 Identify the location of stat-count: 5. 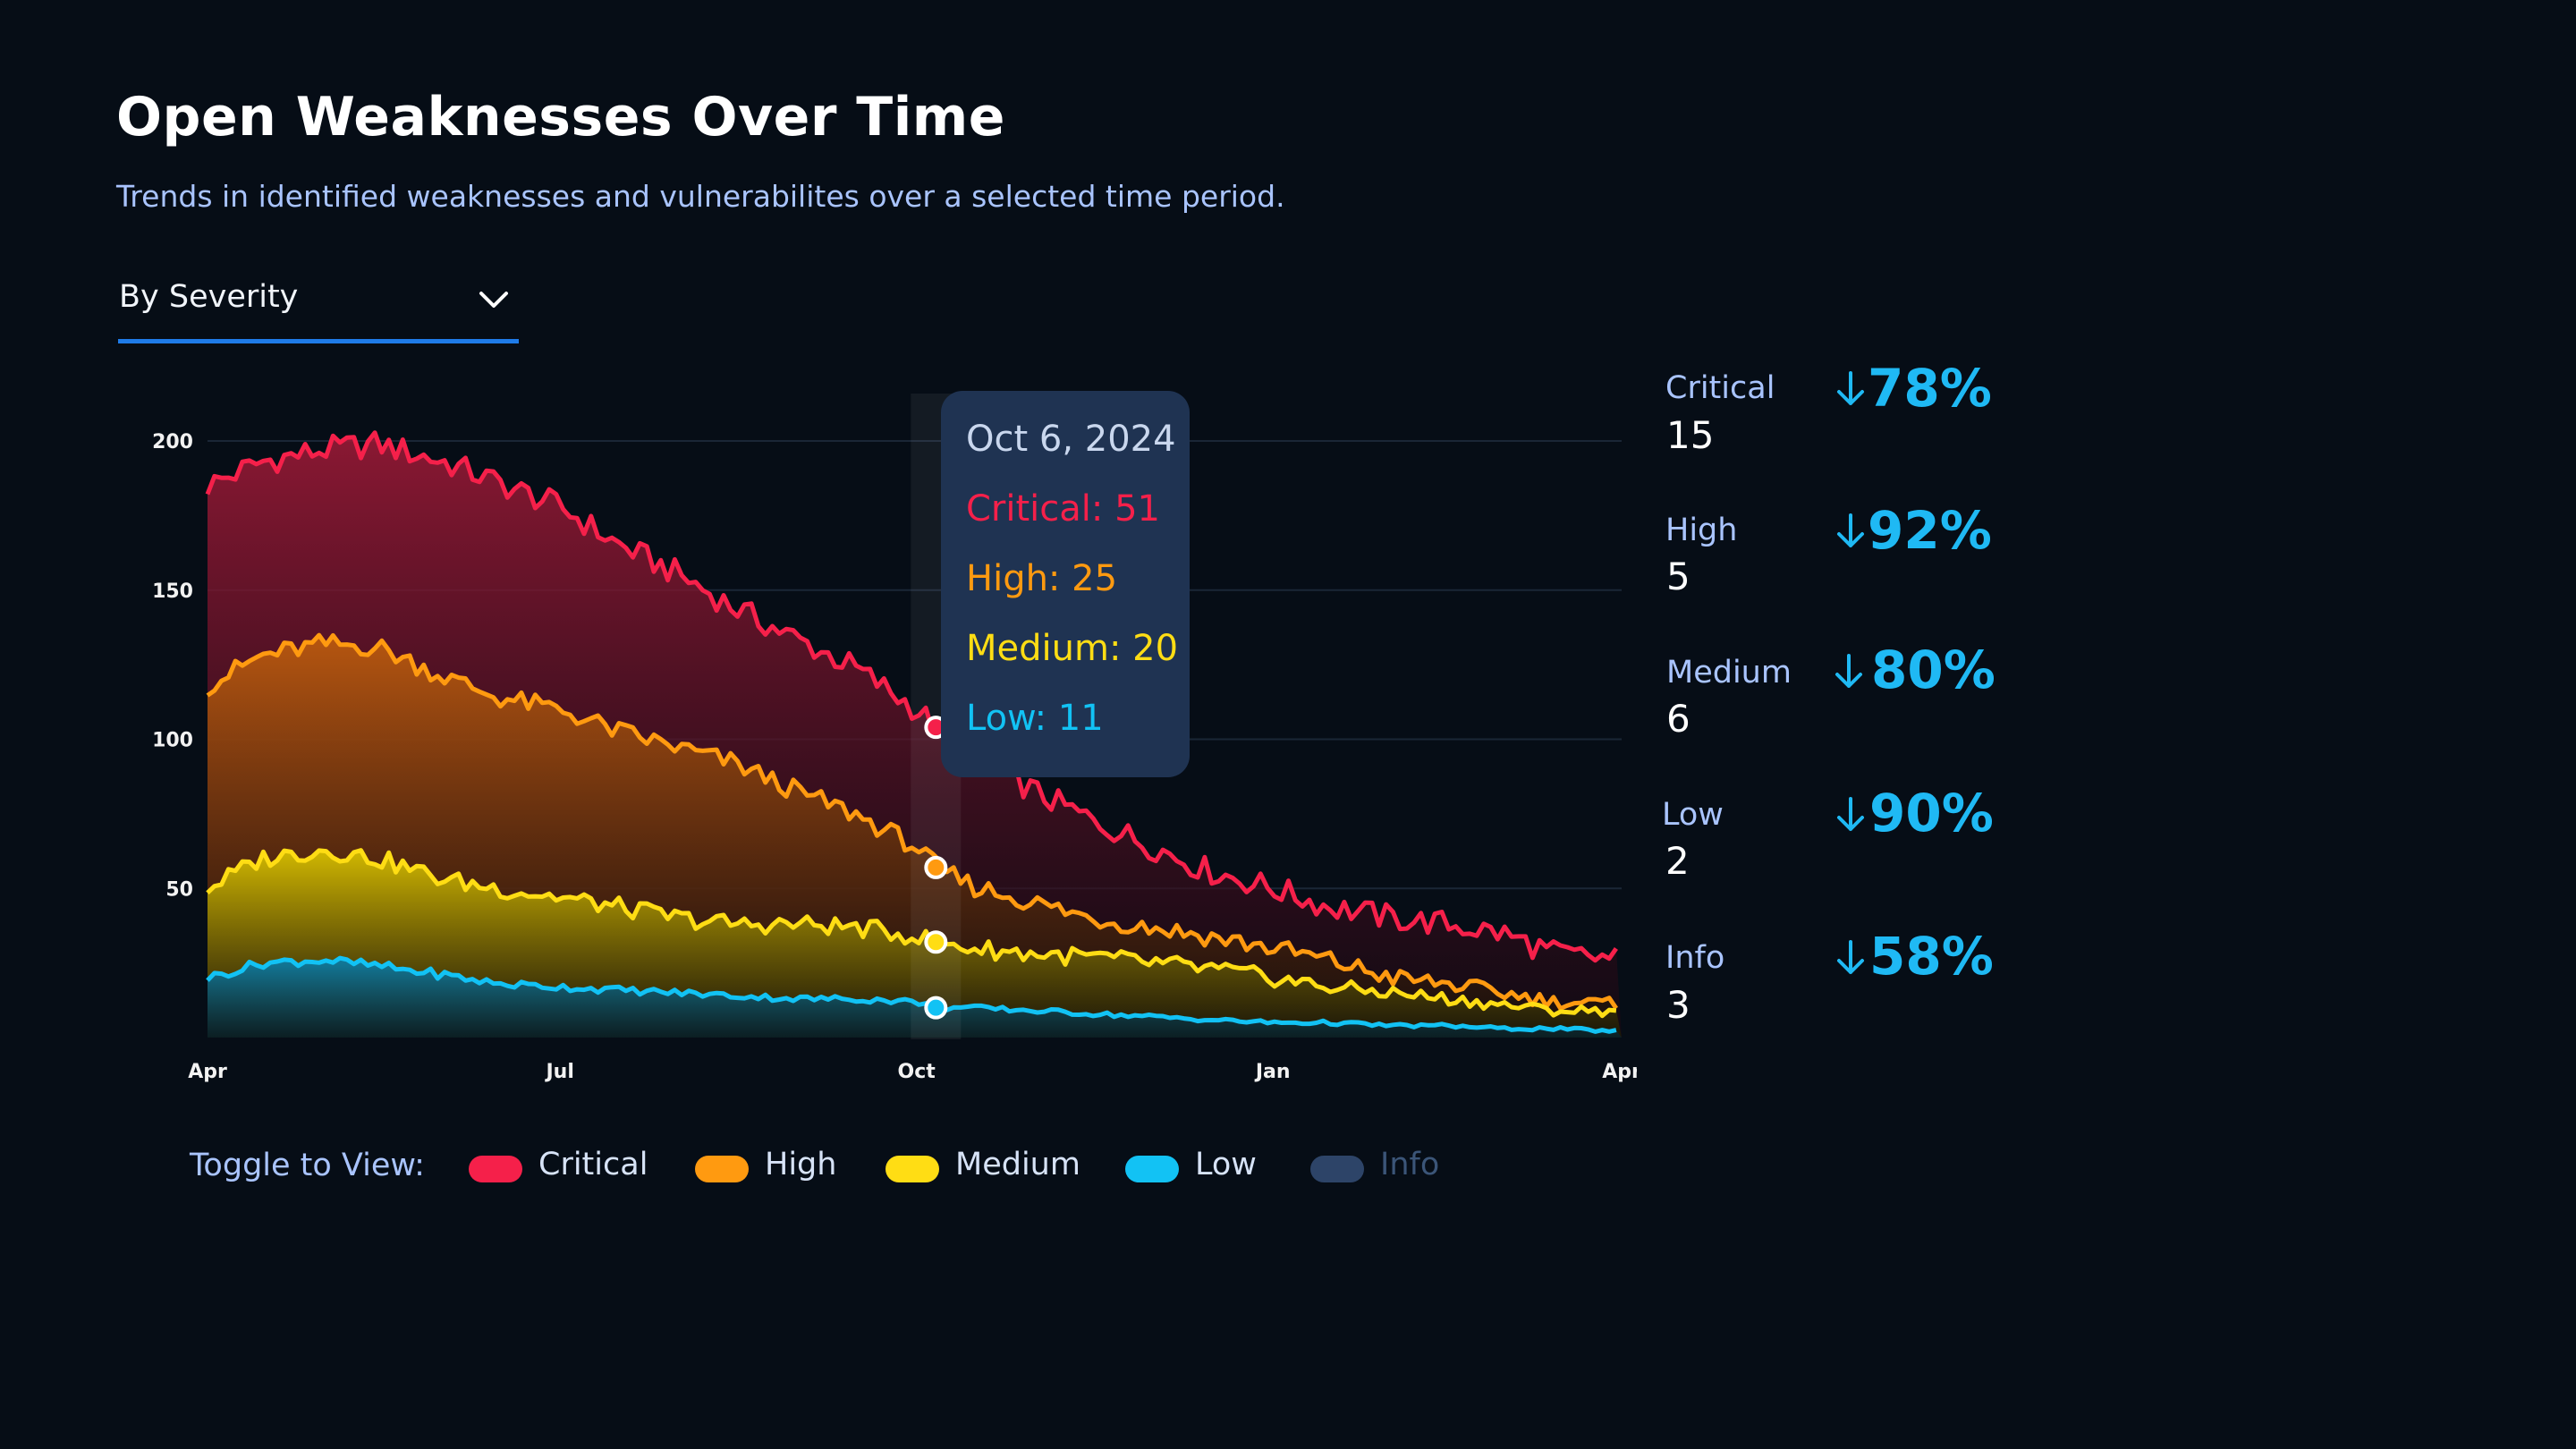
(1678, 576).